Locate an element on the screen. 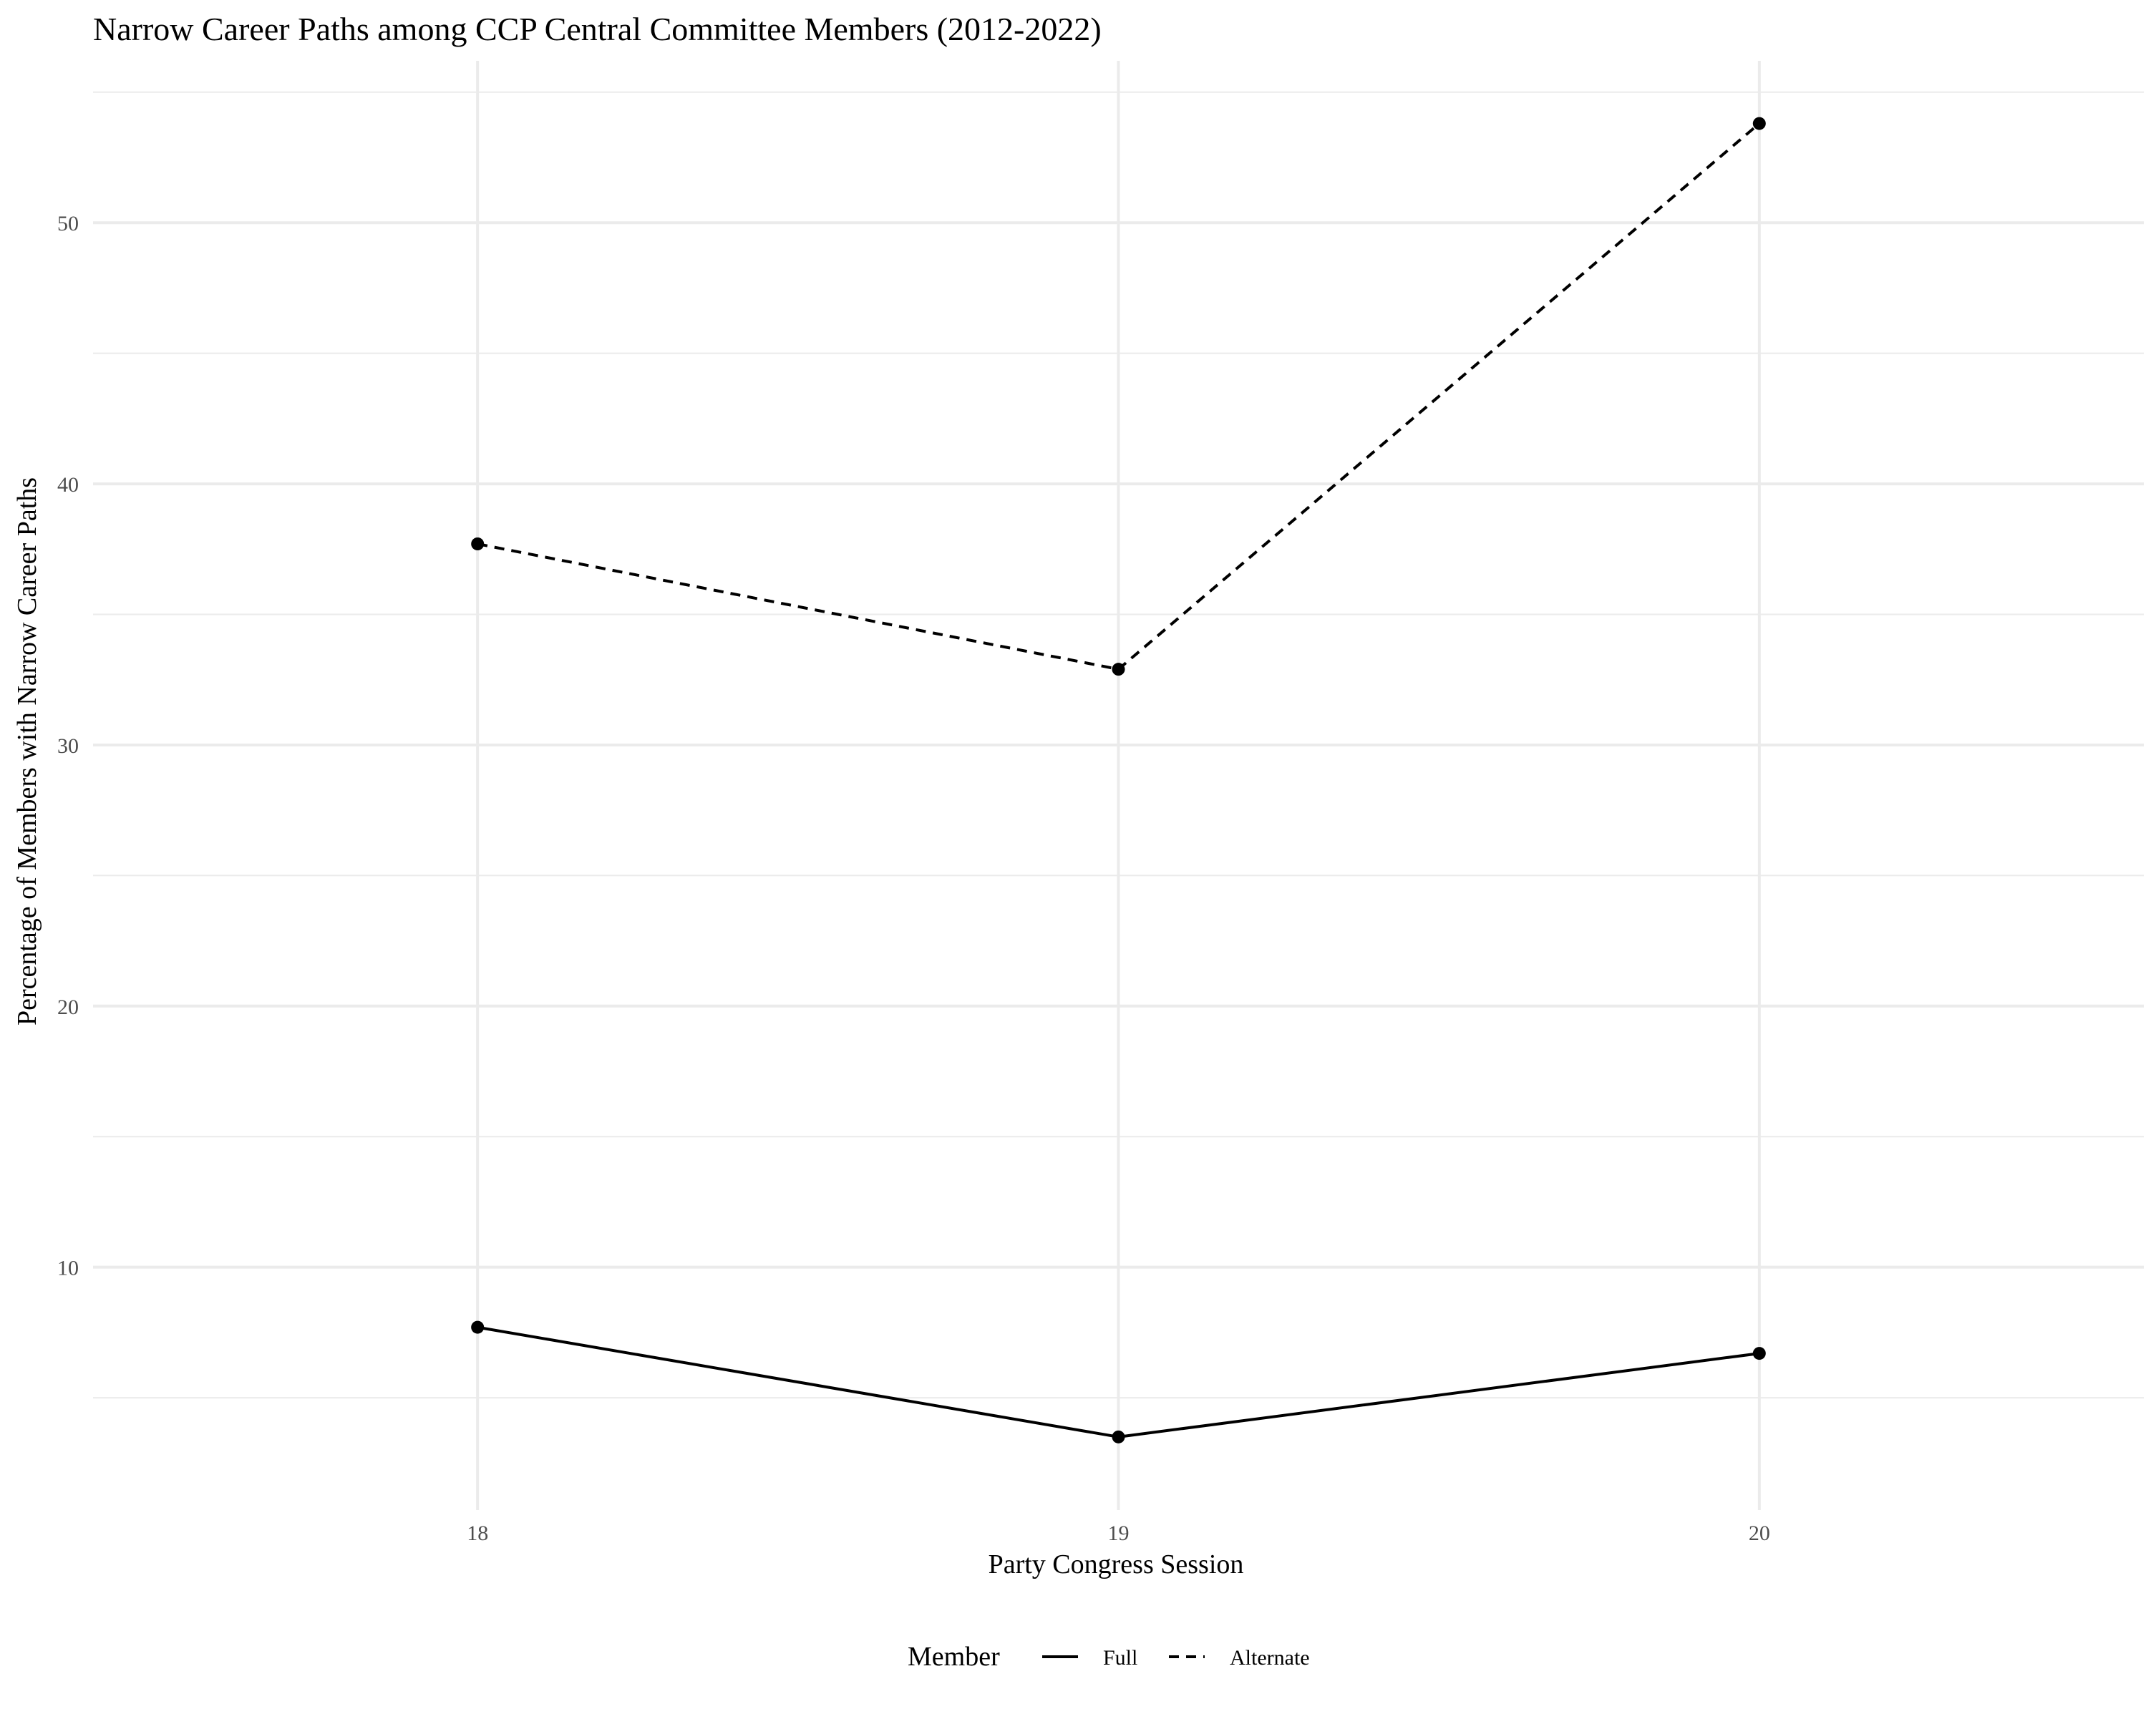 This screenshot has height=1714, width=2156. x-axis-ticks: 18 19 20 is located at coordinates (1118, 1533).